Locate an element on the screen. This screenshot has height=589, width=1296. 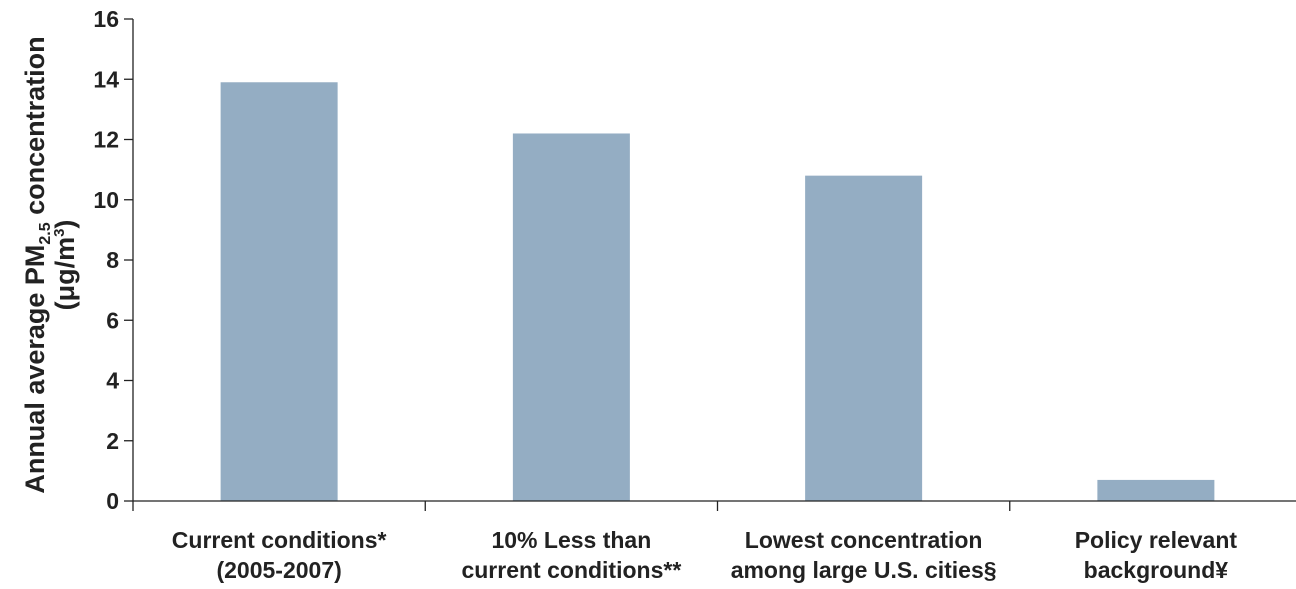
x-category-label-0: Current conditions* (2005-2007) is located at coordinates (279, 555).